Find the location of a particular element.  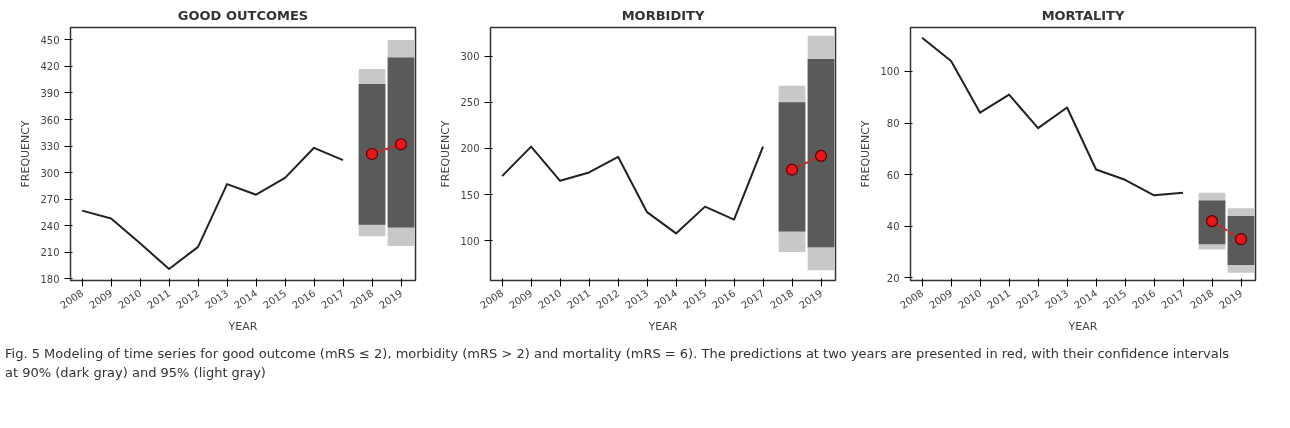

chart-title: GOOD OUTCOMES is located at coordinates (243, 15).